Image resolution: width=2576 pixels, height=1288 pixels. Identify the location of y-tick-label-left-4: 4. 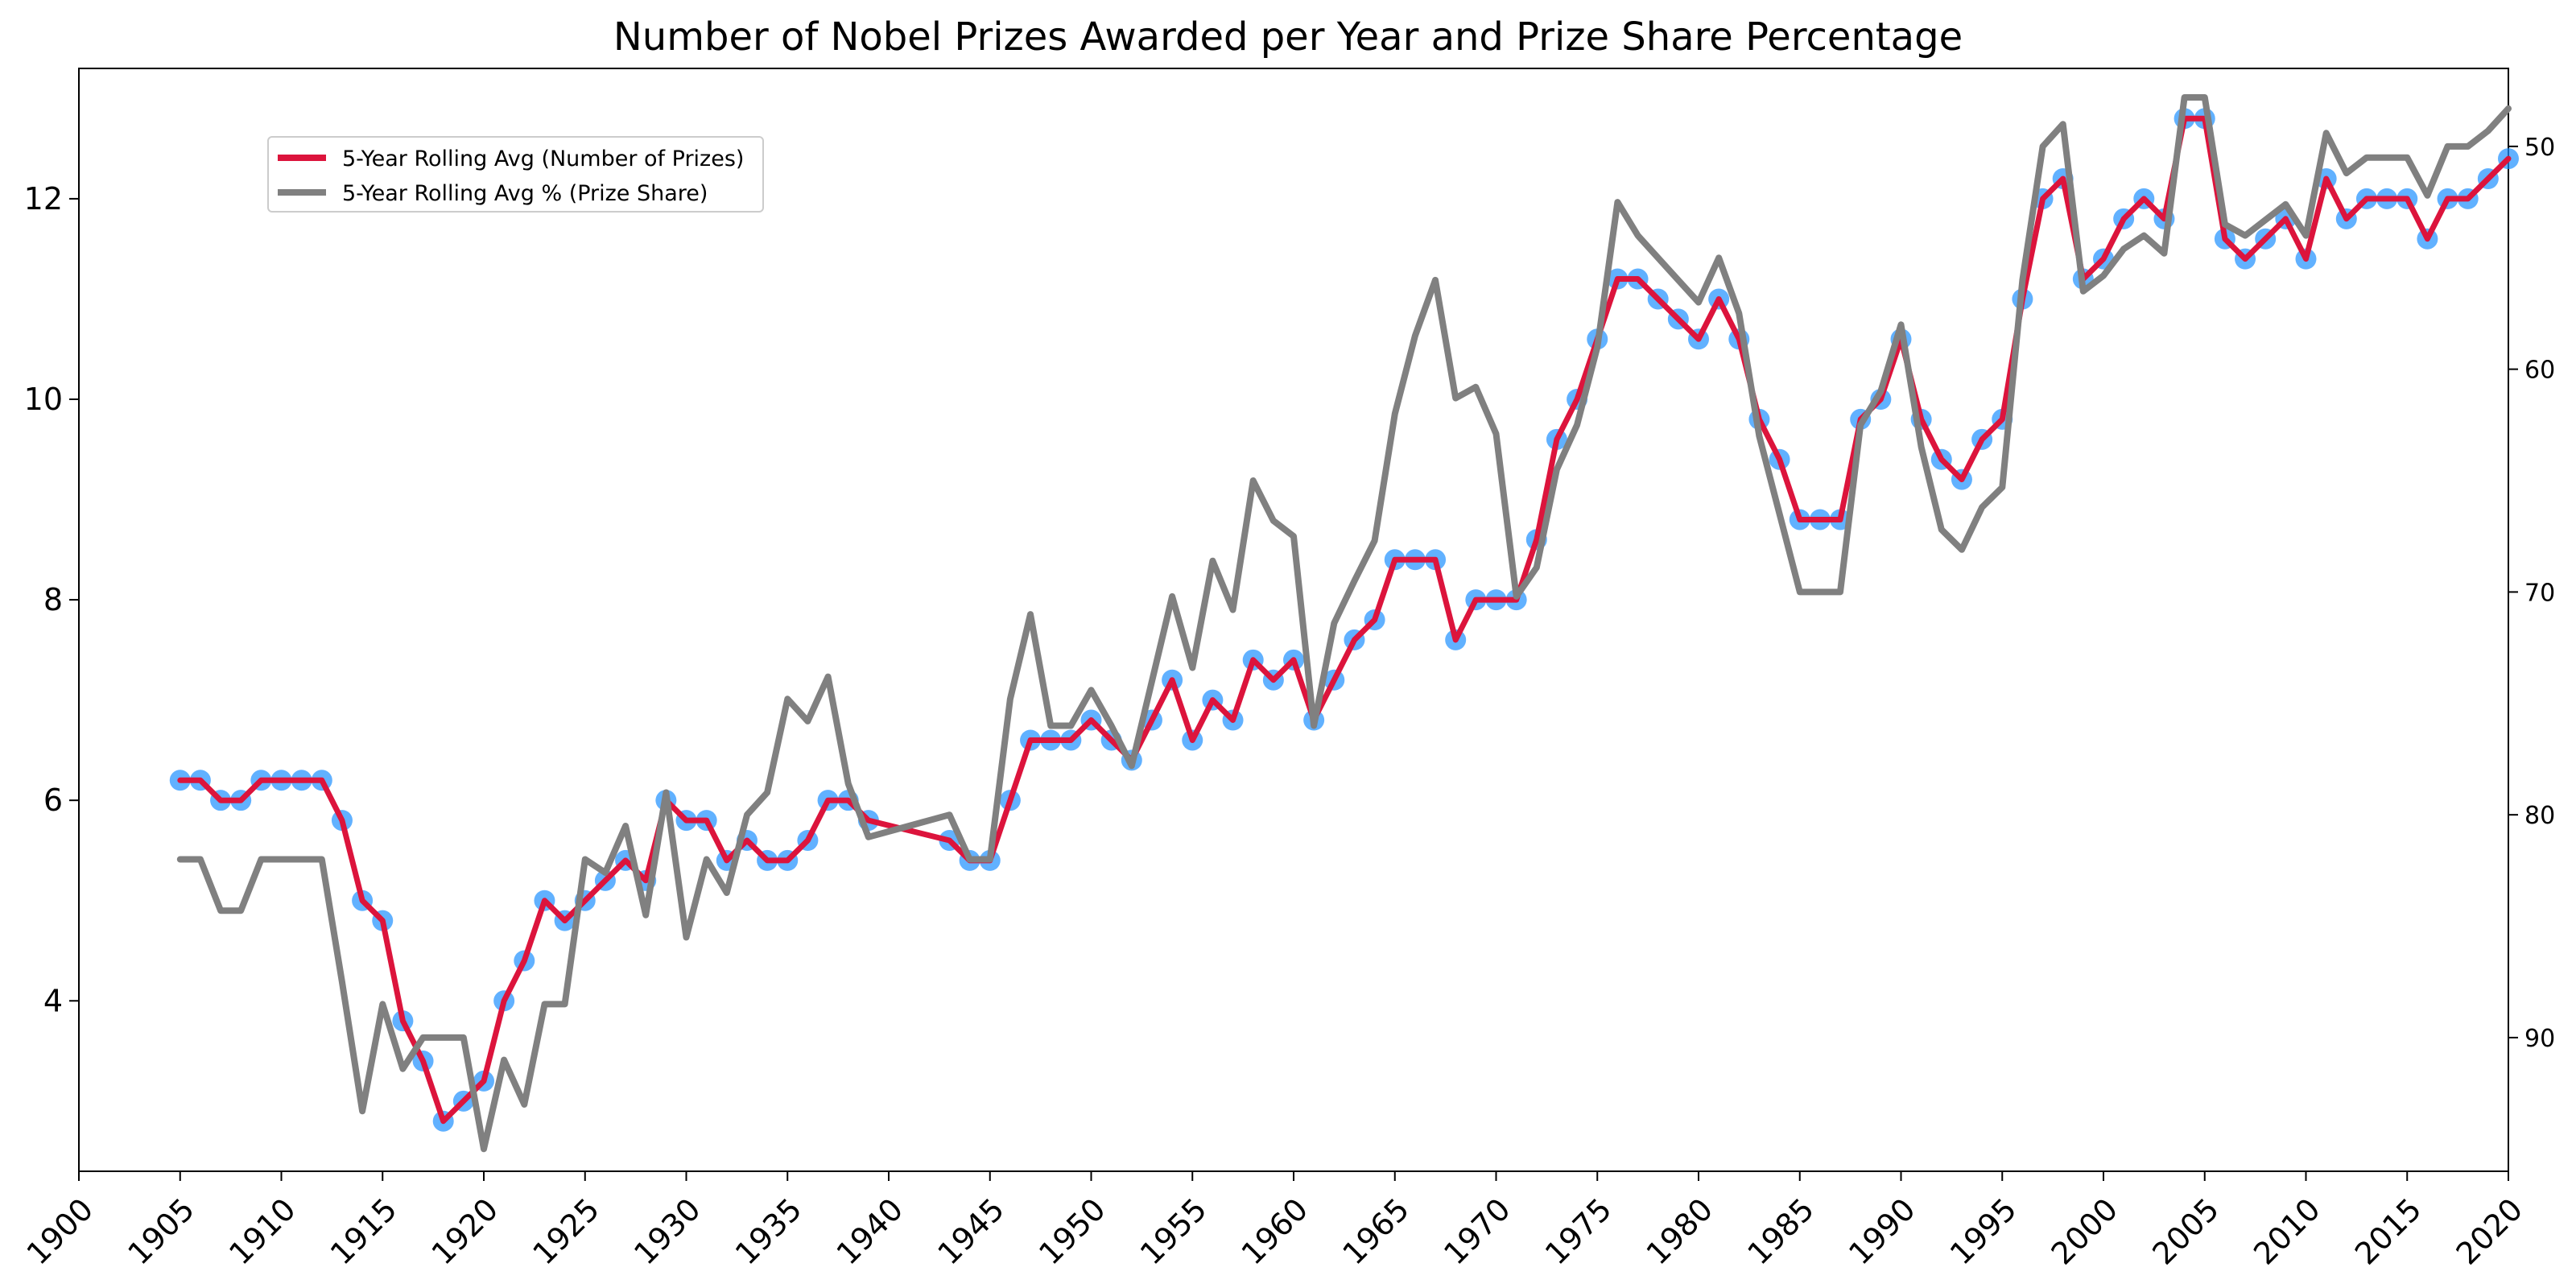
(53, 1000).